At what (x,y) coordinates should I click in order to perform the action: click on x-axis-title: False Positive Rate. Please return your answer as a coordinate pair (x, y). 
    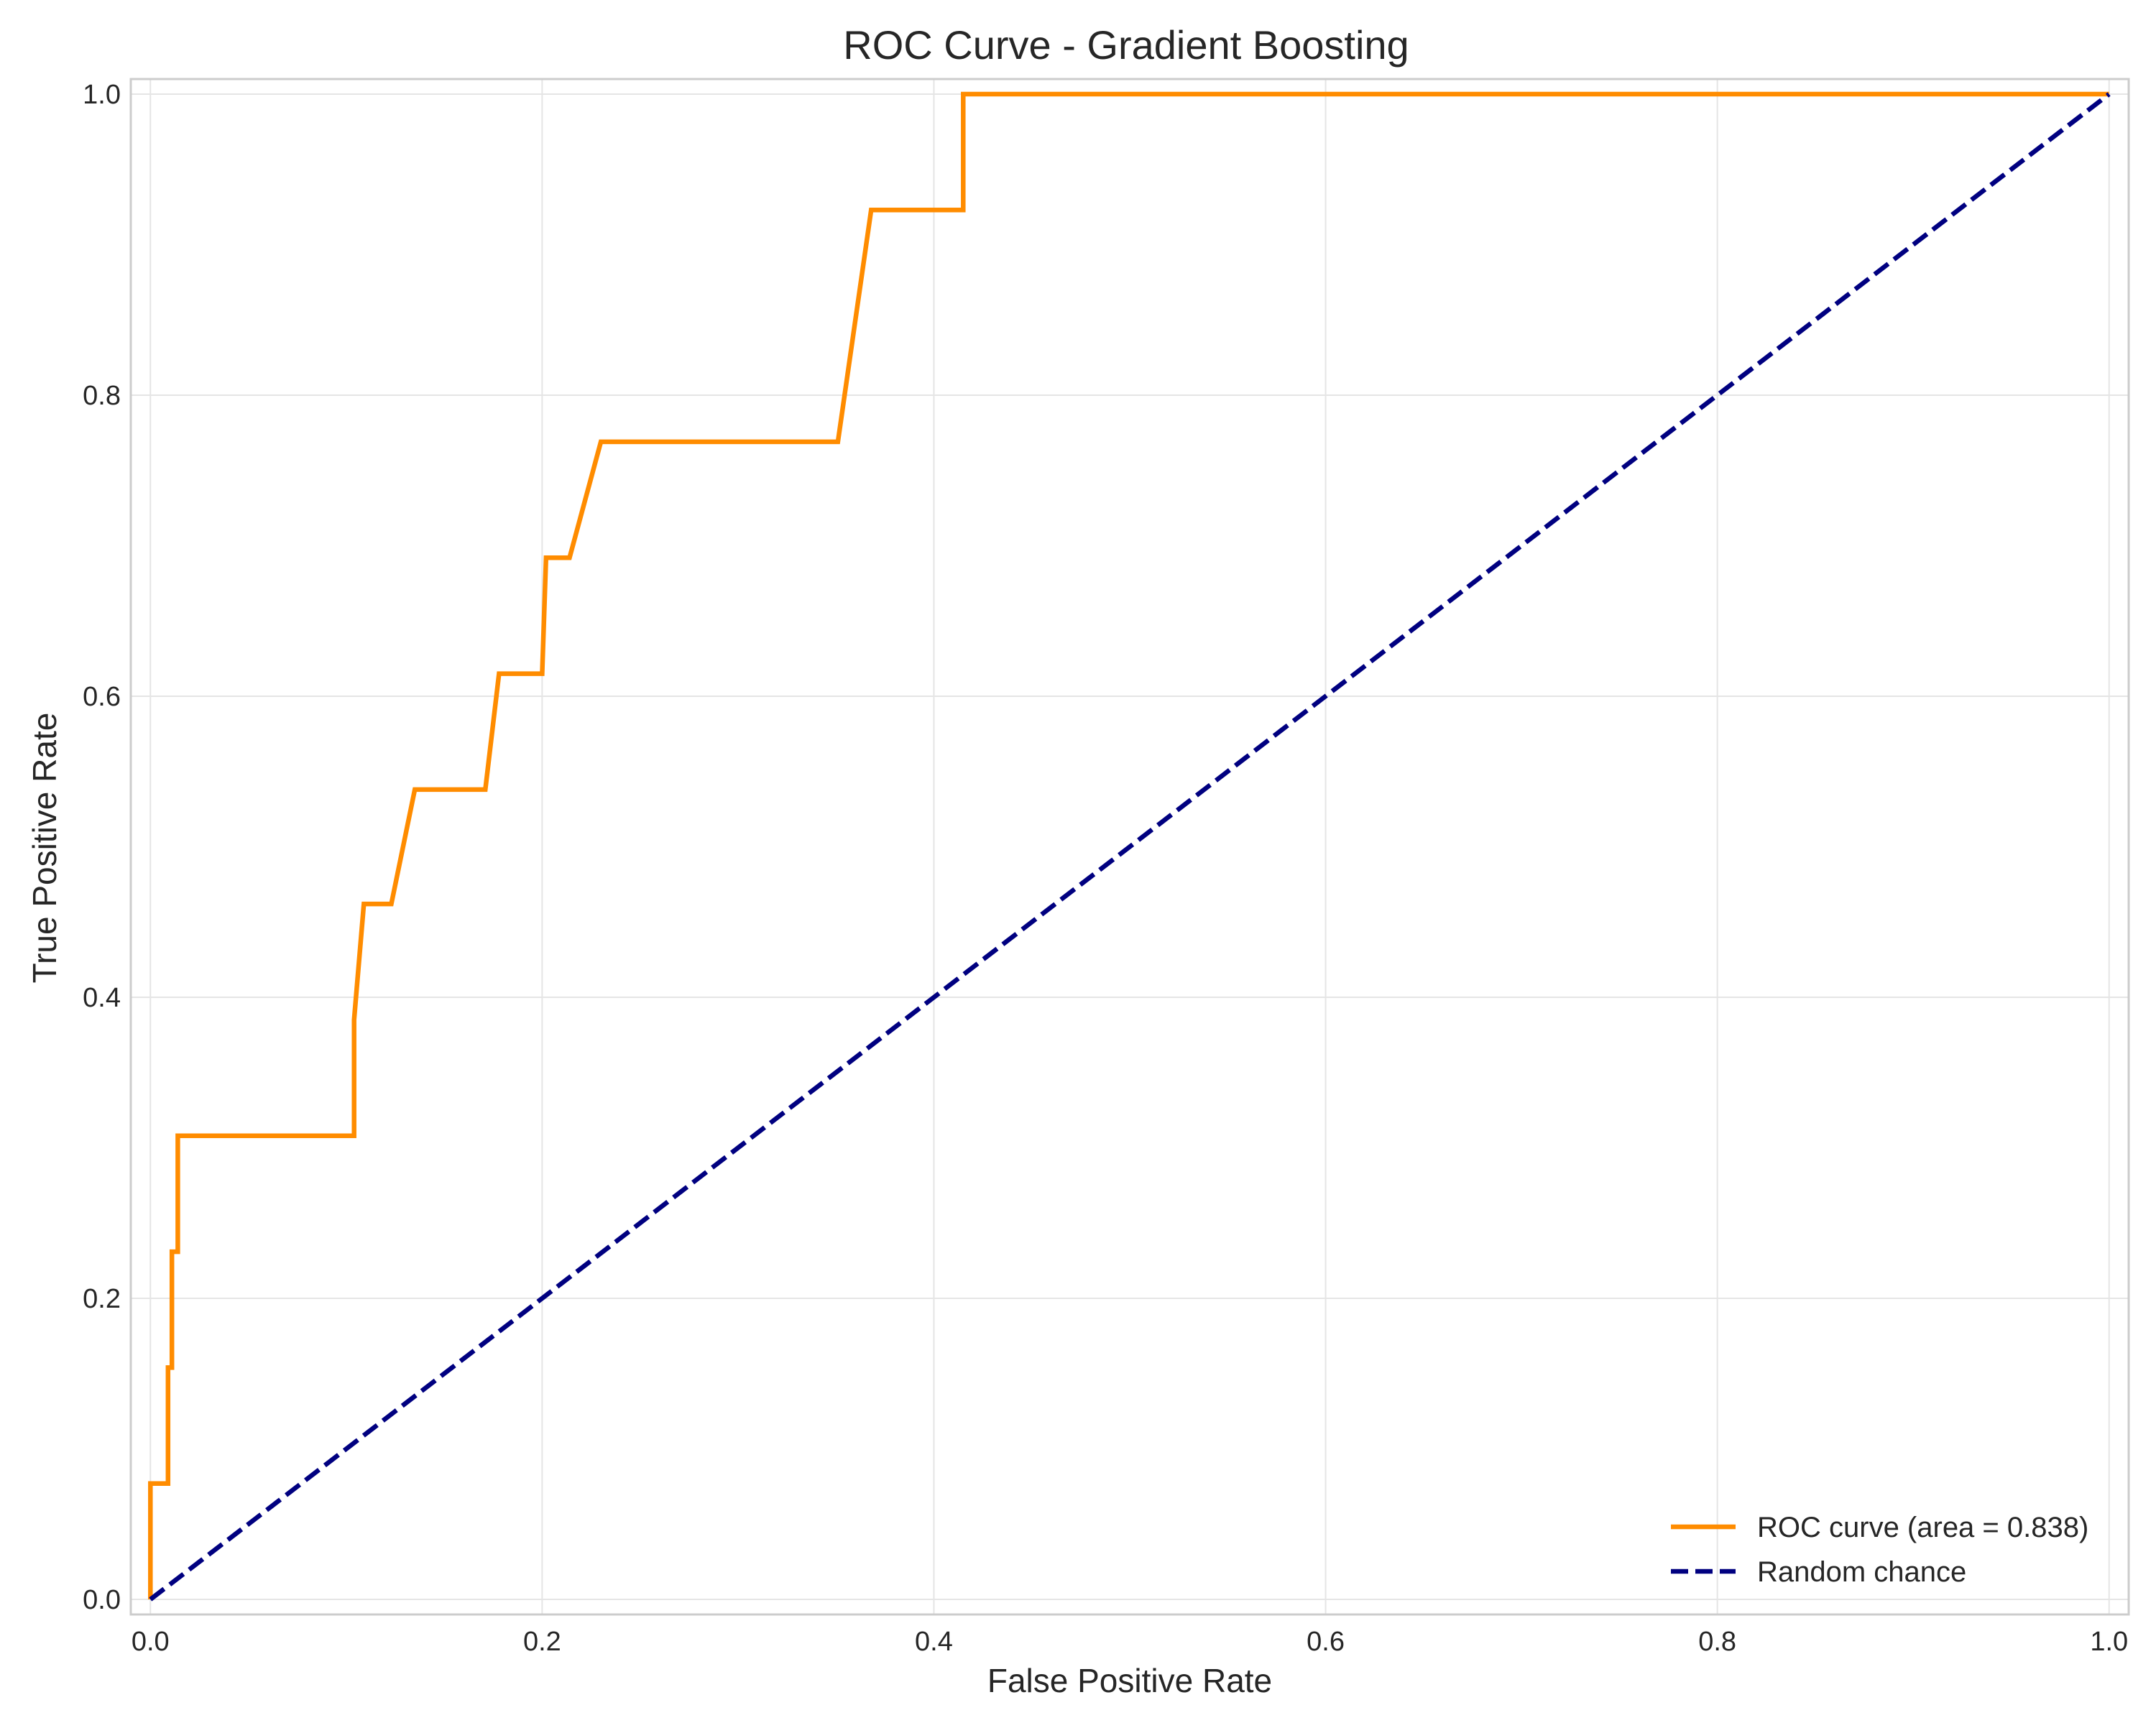
    Looking at the image, I should click on (1129, 1681).